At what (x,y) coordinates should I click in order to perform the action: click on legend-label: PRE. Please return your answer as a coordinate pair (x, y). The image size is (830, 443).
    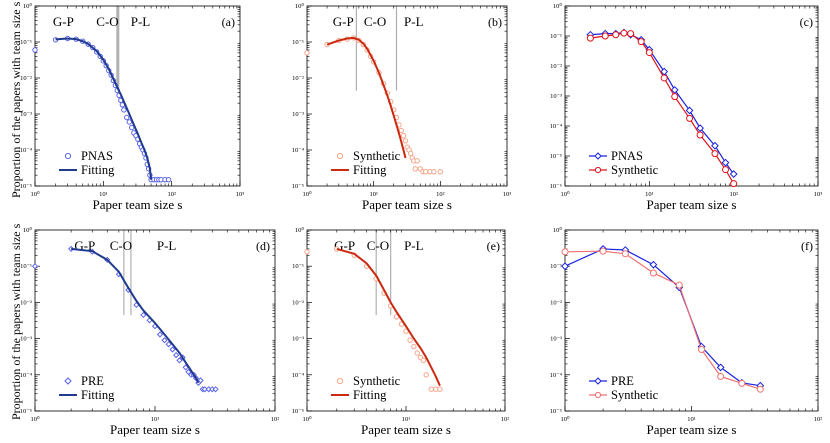
    Looking at the image, I should click on (622, 381).